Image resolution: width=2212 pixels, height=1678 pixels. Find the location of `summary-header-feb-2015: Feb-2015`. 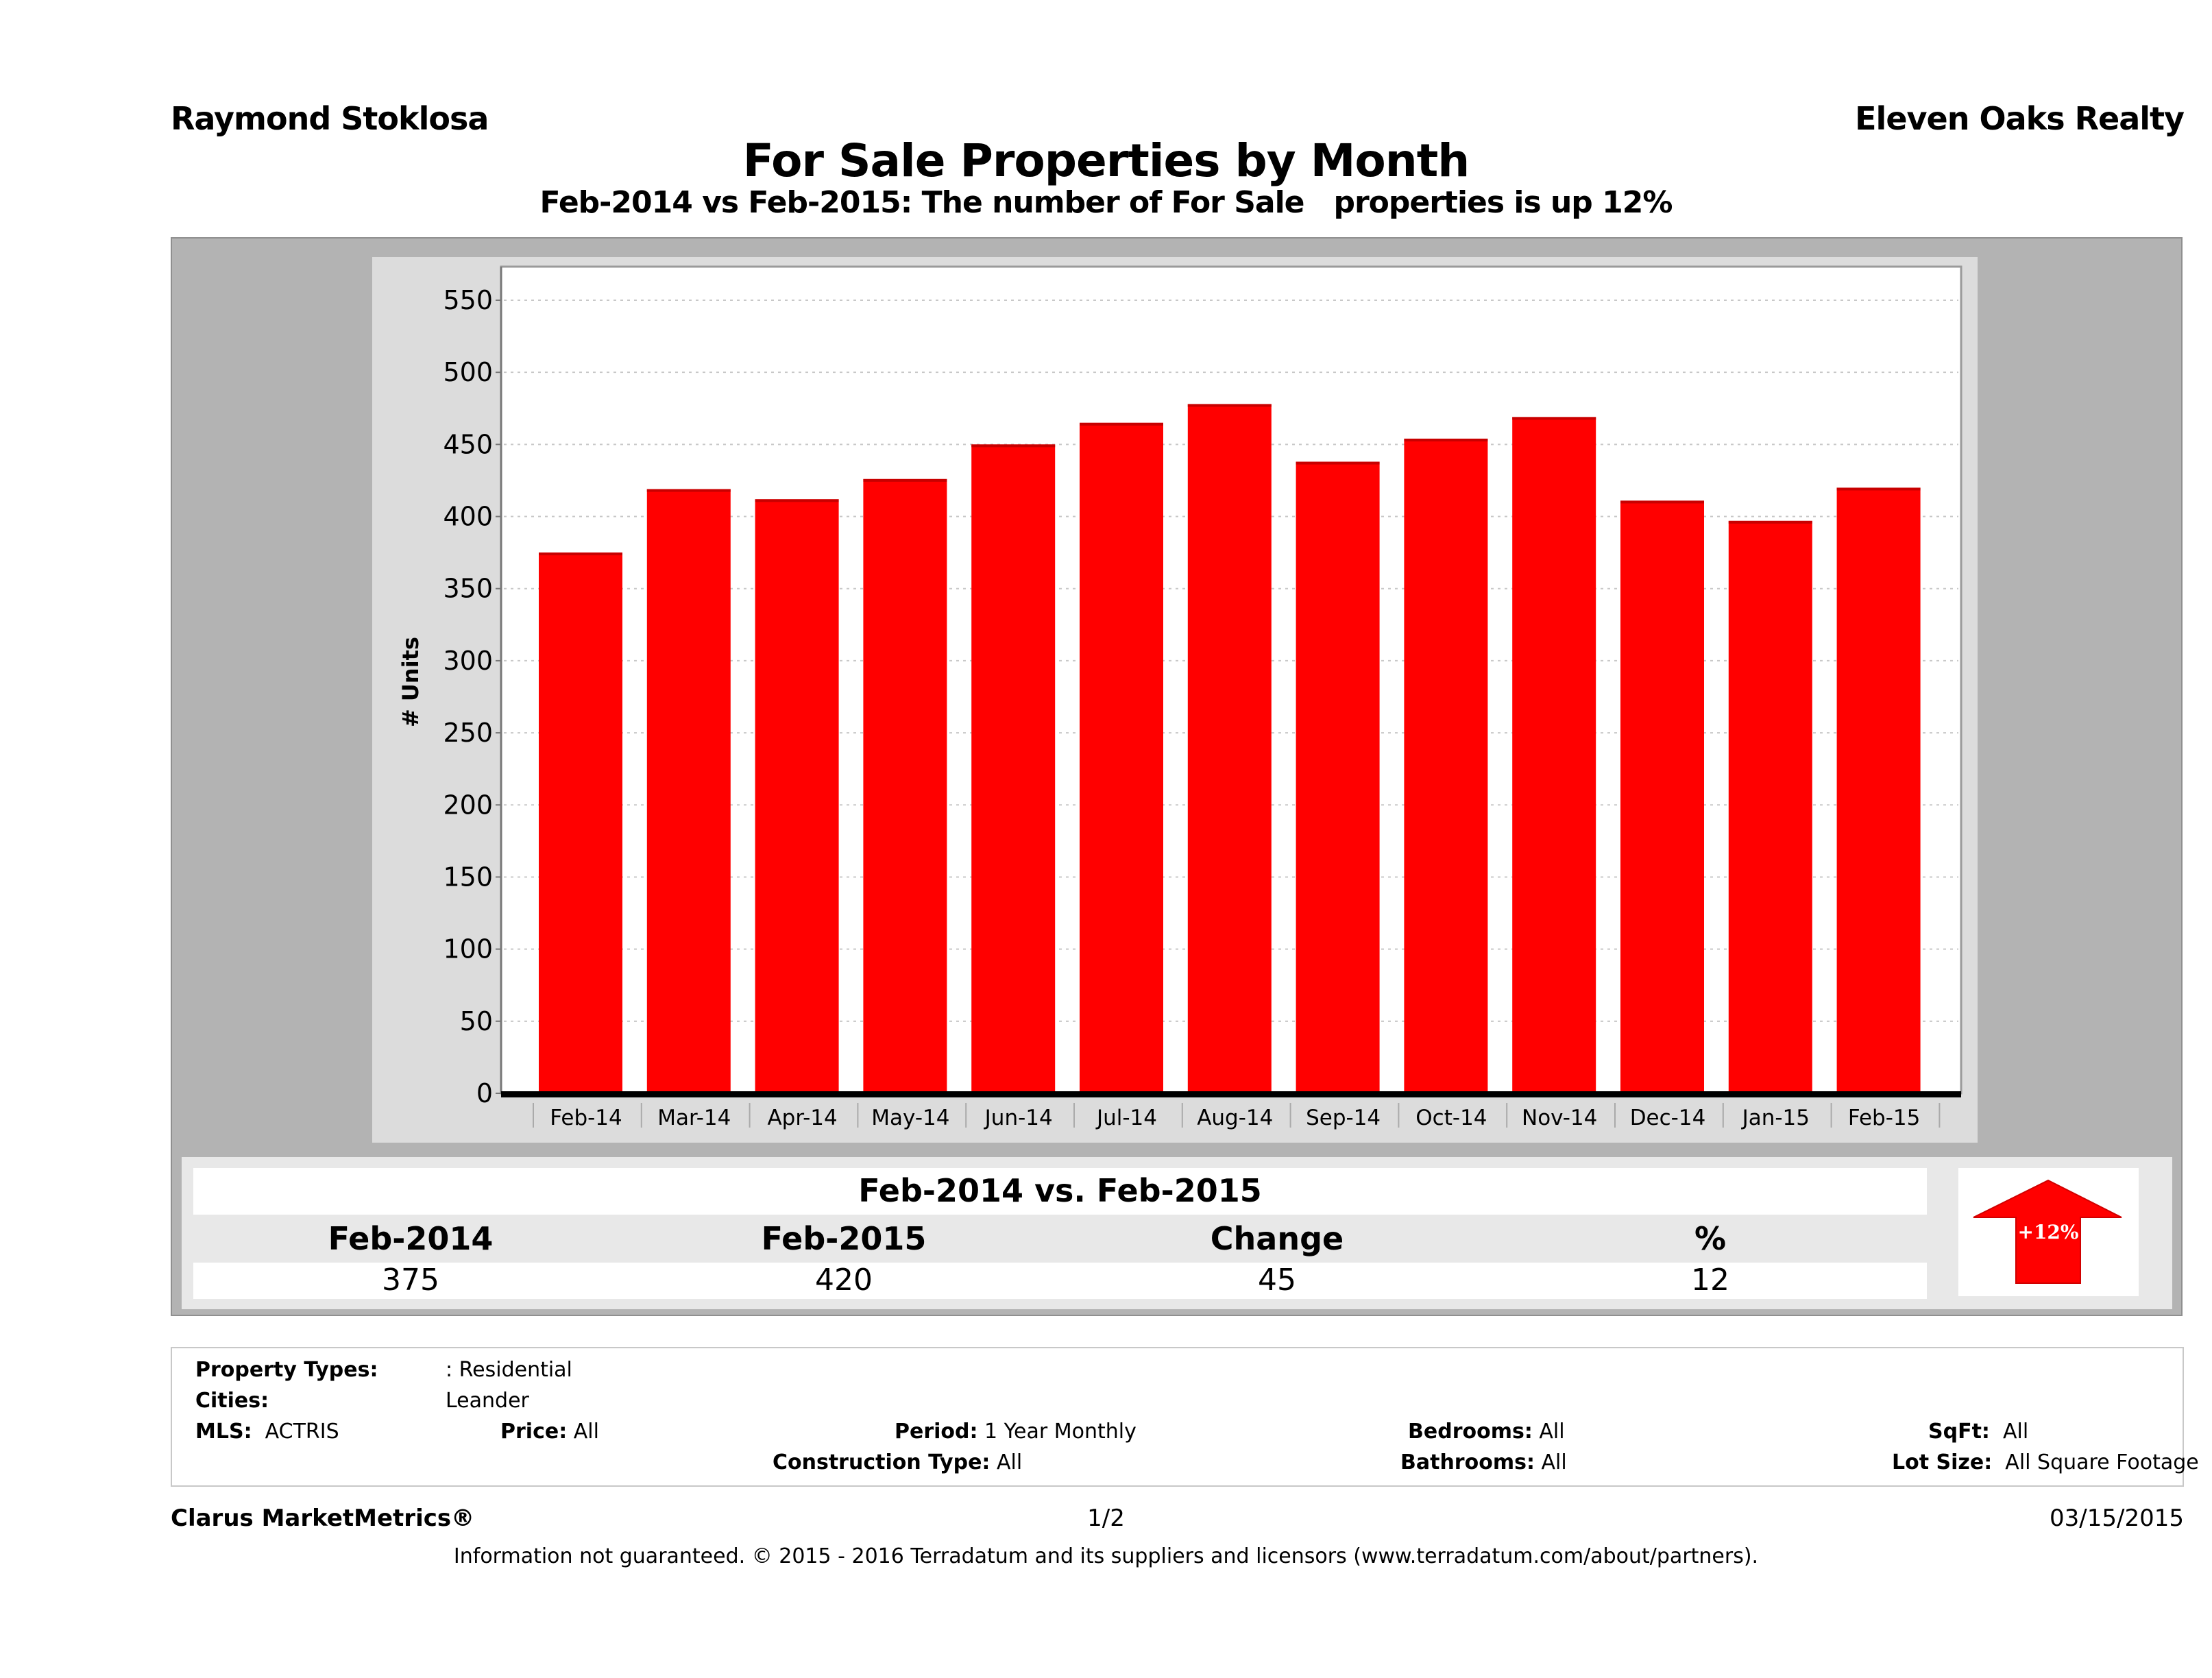

summary-header-feb-2015: Feb-2015 is located at coordinates (844, 1238).